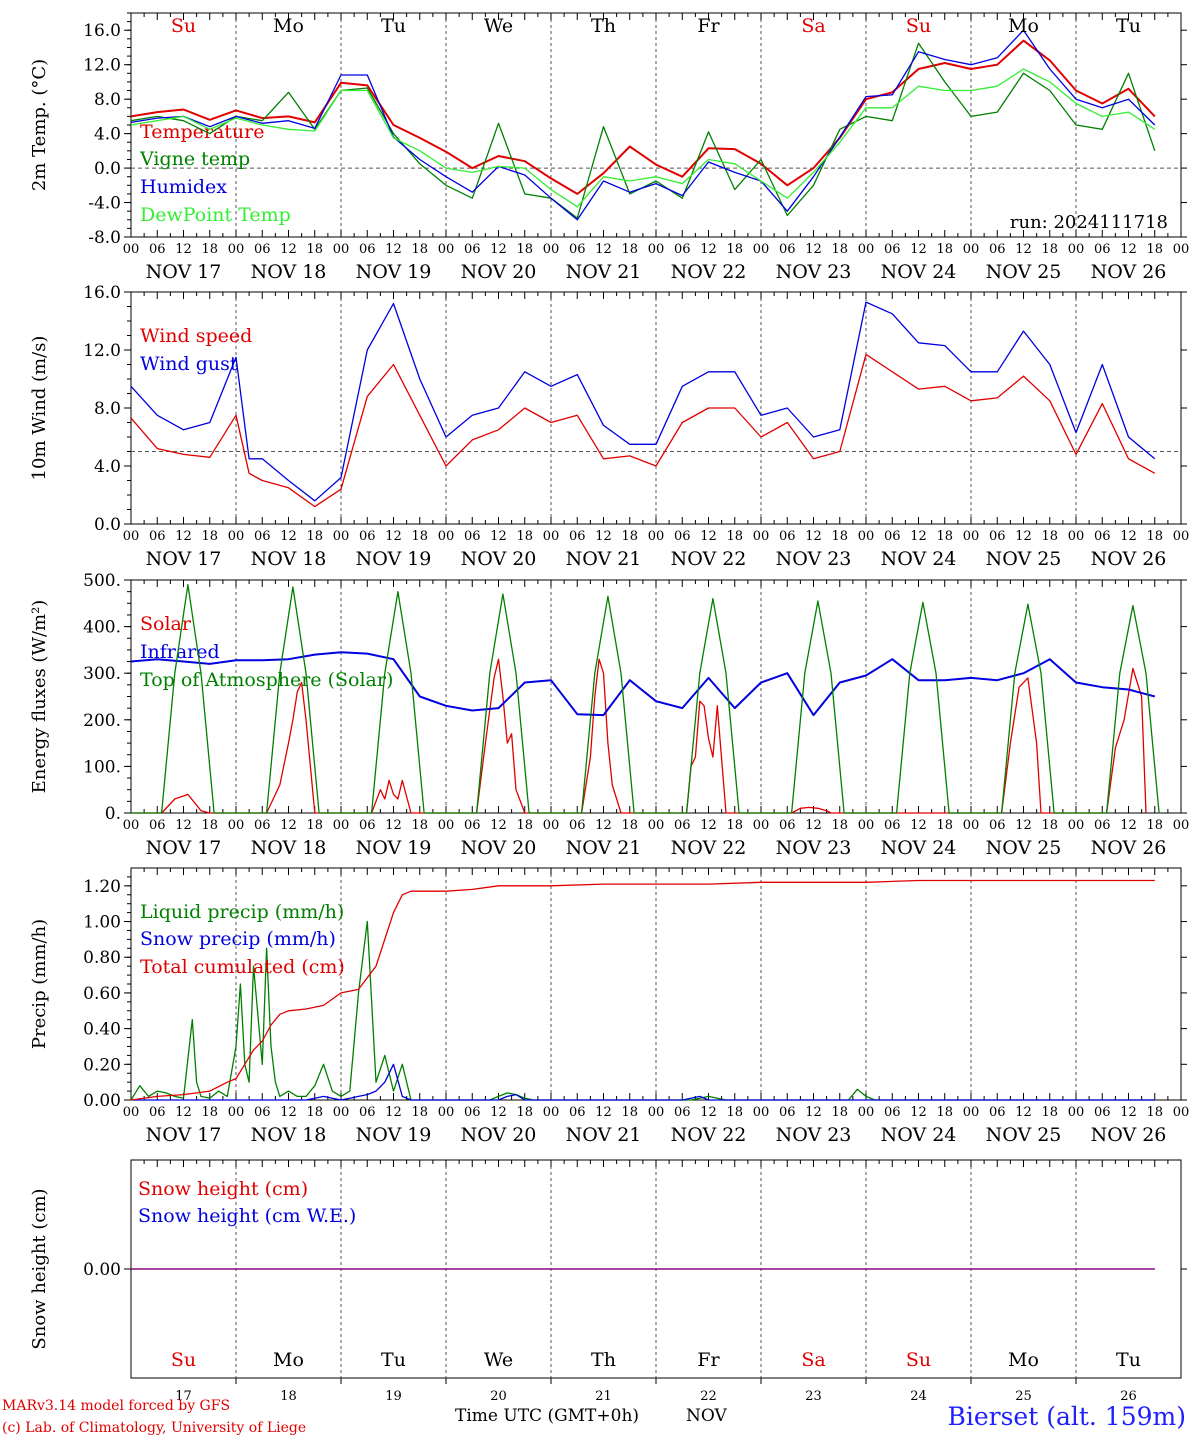  I want to click on day-number: 23, so click(813, 1396).